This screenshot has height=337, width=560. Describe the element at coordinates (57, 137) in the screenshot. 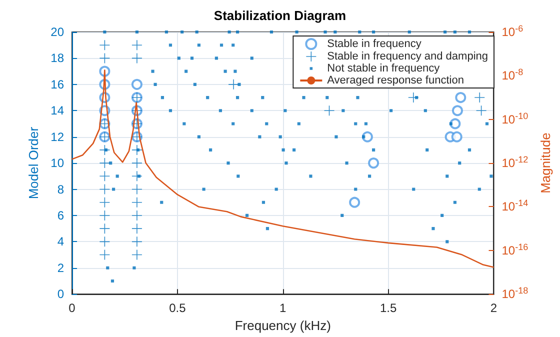

I see `y-tick-label: 12` at that location.